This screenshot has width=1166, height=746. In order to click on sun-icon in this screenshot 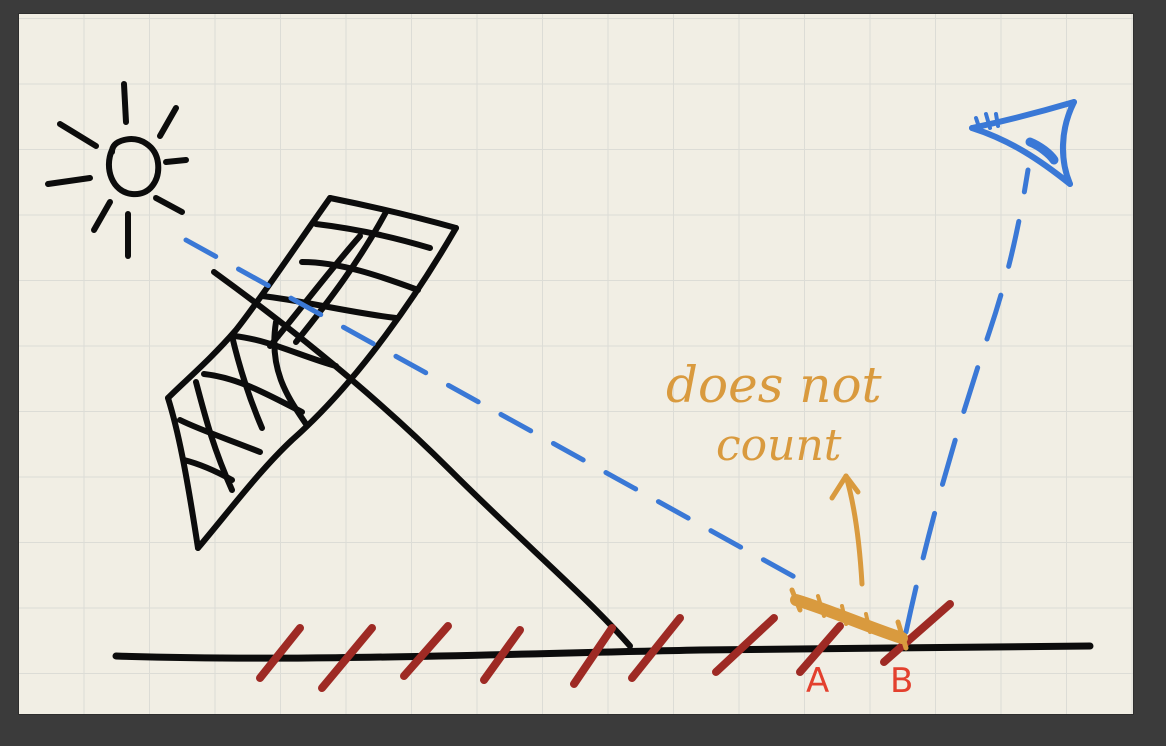, I will do `click(117, 170)`.